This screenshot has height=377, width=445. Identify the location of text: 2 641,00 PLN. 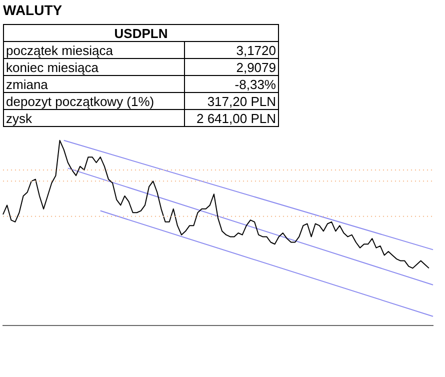
(236, 118).